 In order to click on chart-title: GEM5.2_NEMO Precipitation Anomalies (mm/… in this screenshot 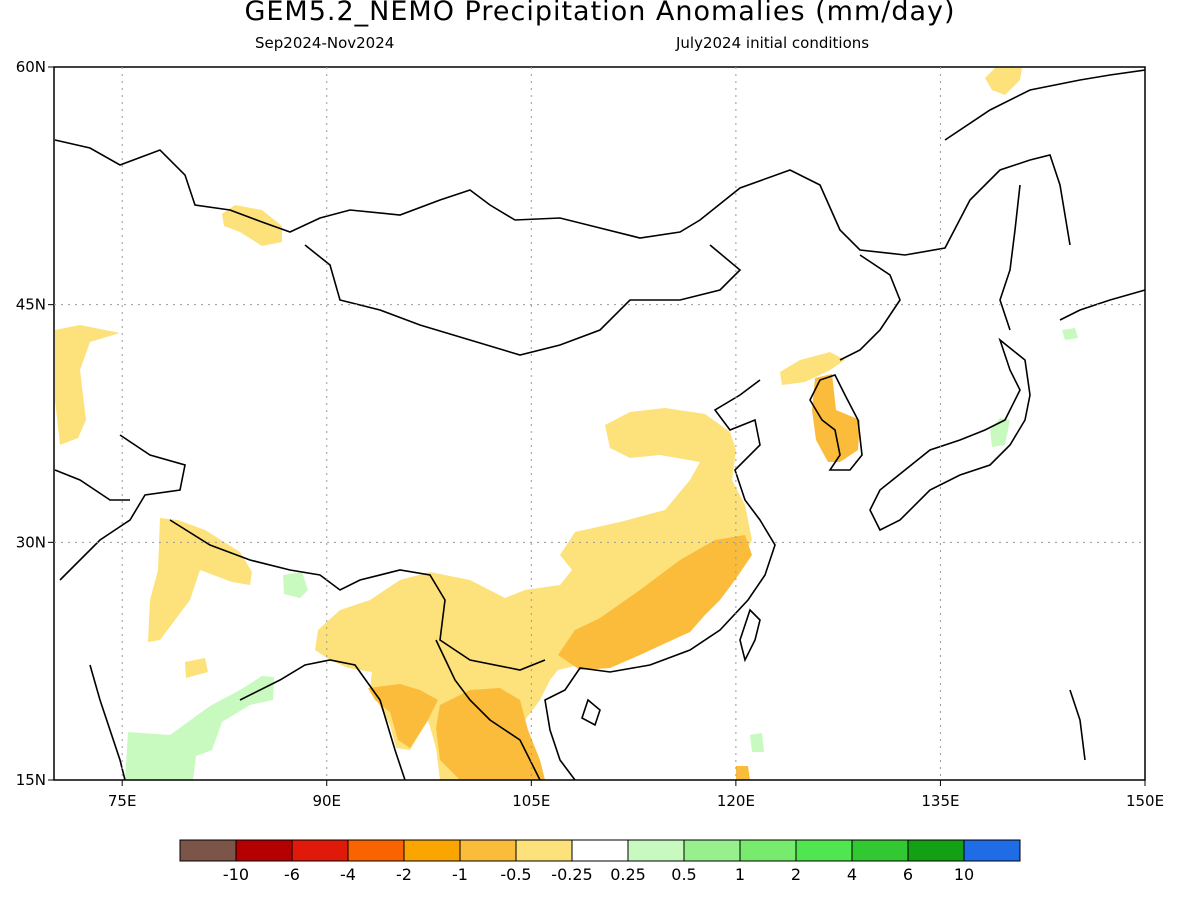, I will do `click(600, 13)`.